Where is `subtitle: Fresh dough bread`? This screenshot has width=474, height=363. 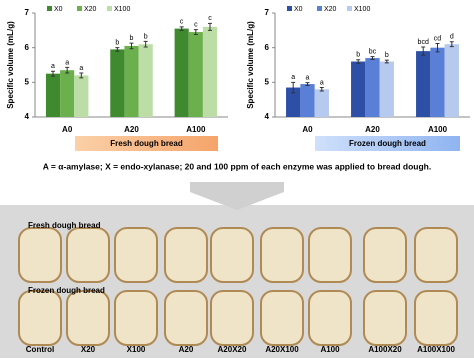
subtitle: Fresh dough bread is located at coordinates (146, 143).